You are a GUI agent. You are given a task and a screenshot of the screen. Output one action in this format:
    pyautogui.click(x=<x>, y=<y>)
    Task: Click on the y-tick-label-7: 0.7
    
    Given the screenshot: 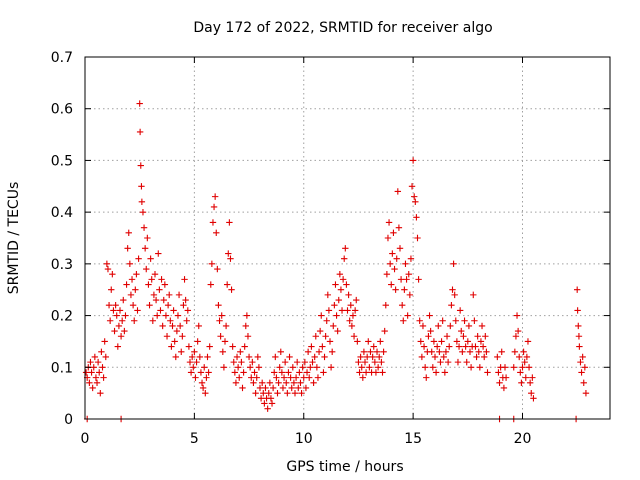 What is the action you would take?
    pyautogui.click(x=62, y=58)
    